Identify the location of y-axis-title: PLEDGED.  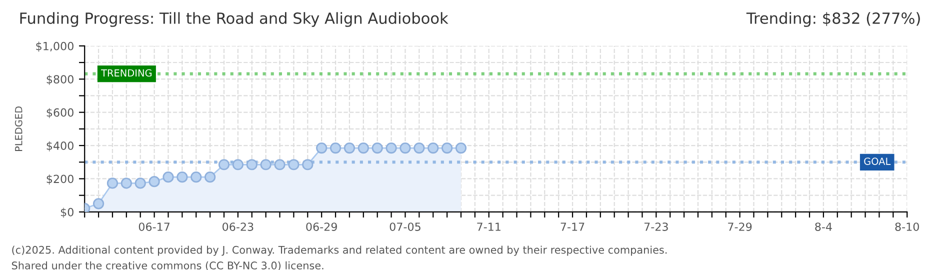
(18, 129).